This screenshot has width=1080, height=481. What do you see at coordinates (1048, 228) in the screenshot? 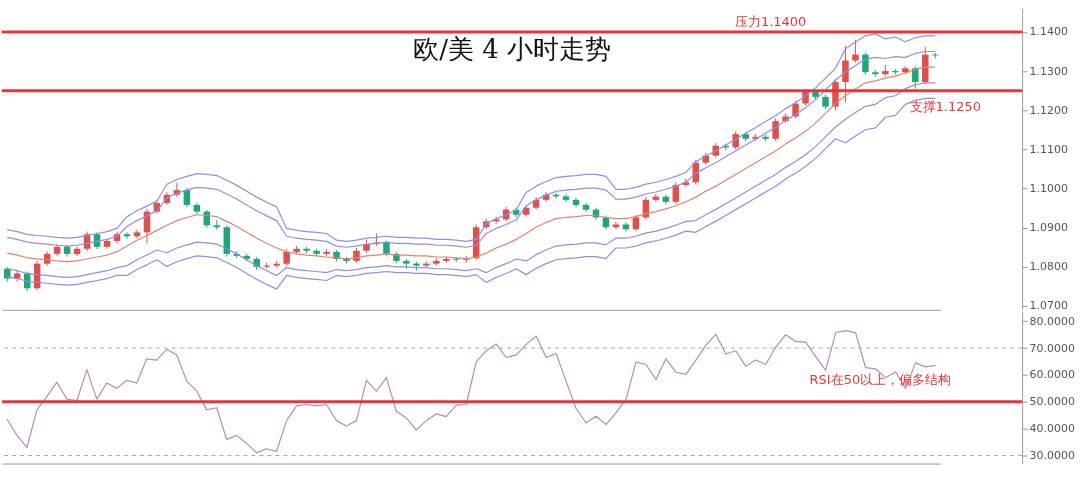
I see `y-tick-label: 1.0900` at bounding box center [1048, 228].